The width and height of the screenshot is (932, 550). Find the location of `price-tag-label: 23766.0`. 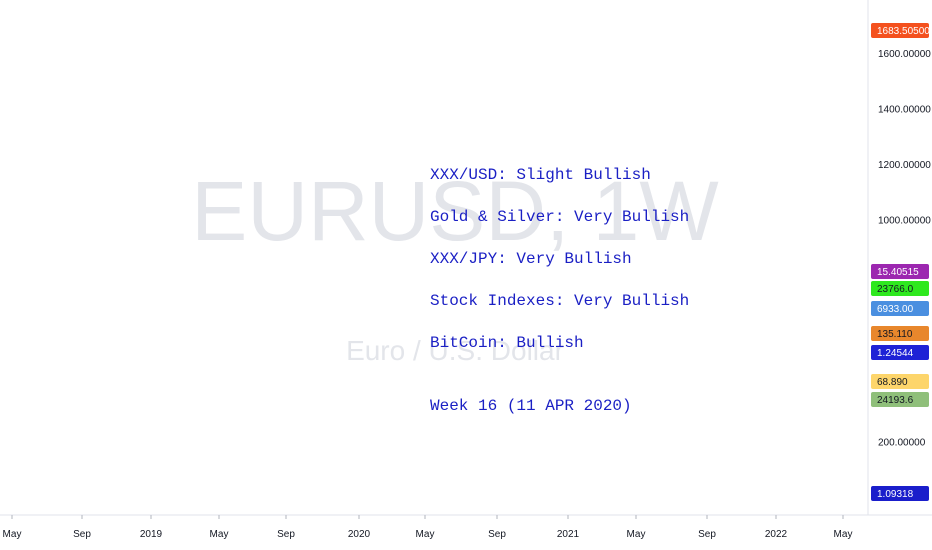

price-tag-label: 23766.0 is located at coordinates (895, 289).